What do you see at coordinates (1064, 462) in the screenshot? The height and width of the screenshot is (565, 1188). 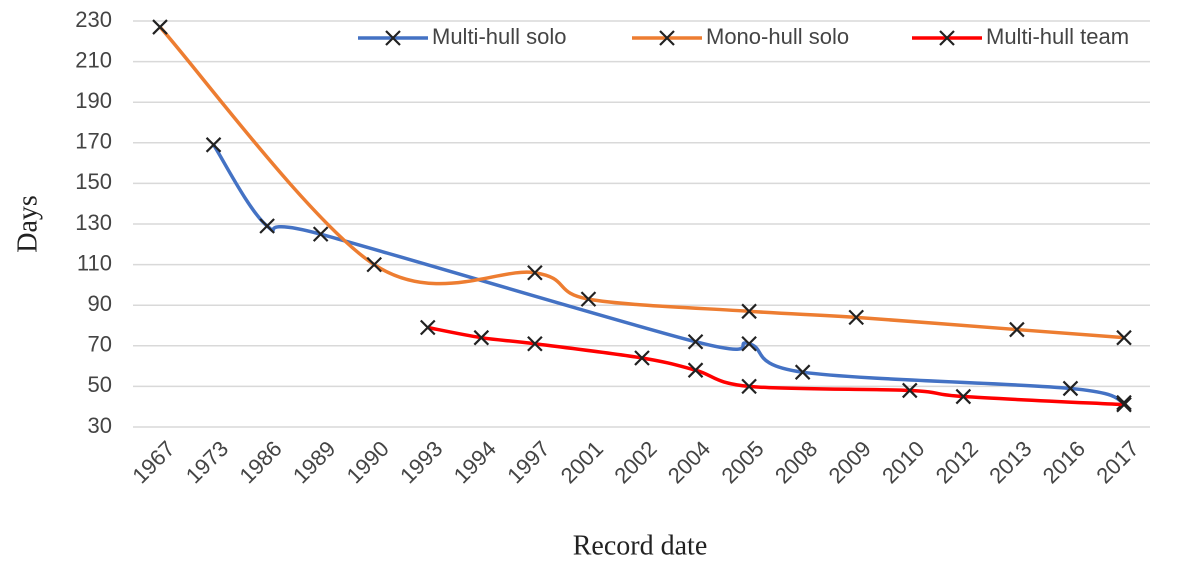 I see `x-tick-label: 2016` at bounding box center [1064, 462].